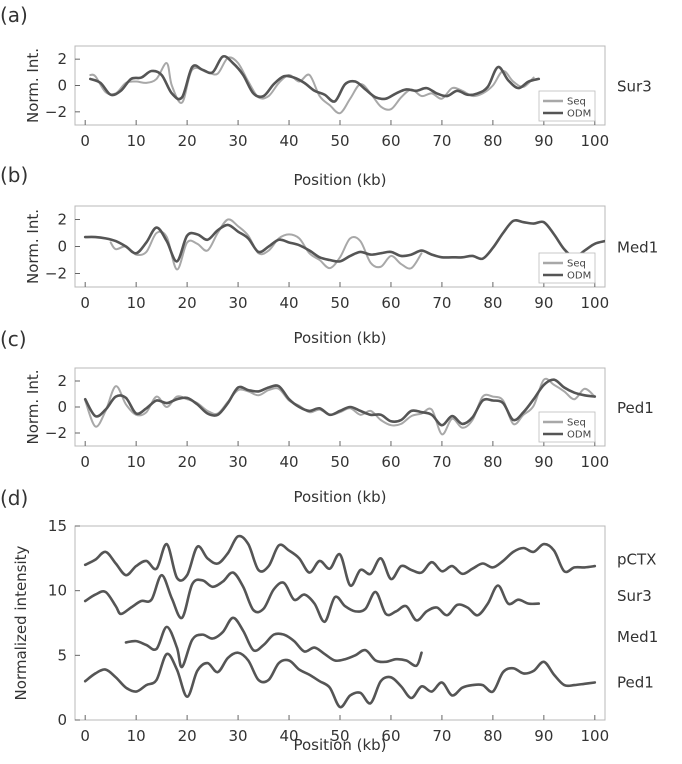 The height and width of the screenshot is (764, 682). Describe the element at coordinates (57, 526) in the screenshot. I see `y-tick-label: 15` at that location.